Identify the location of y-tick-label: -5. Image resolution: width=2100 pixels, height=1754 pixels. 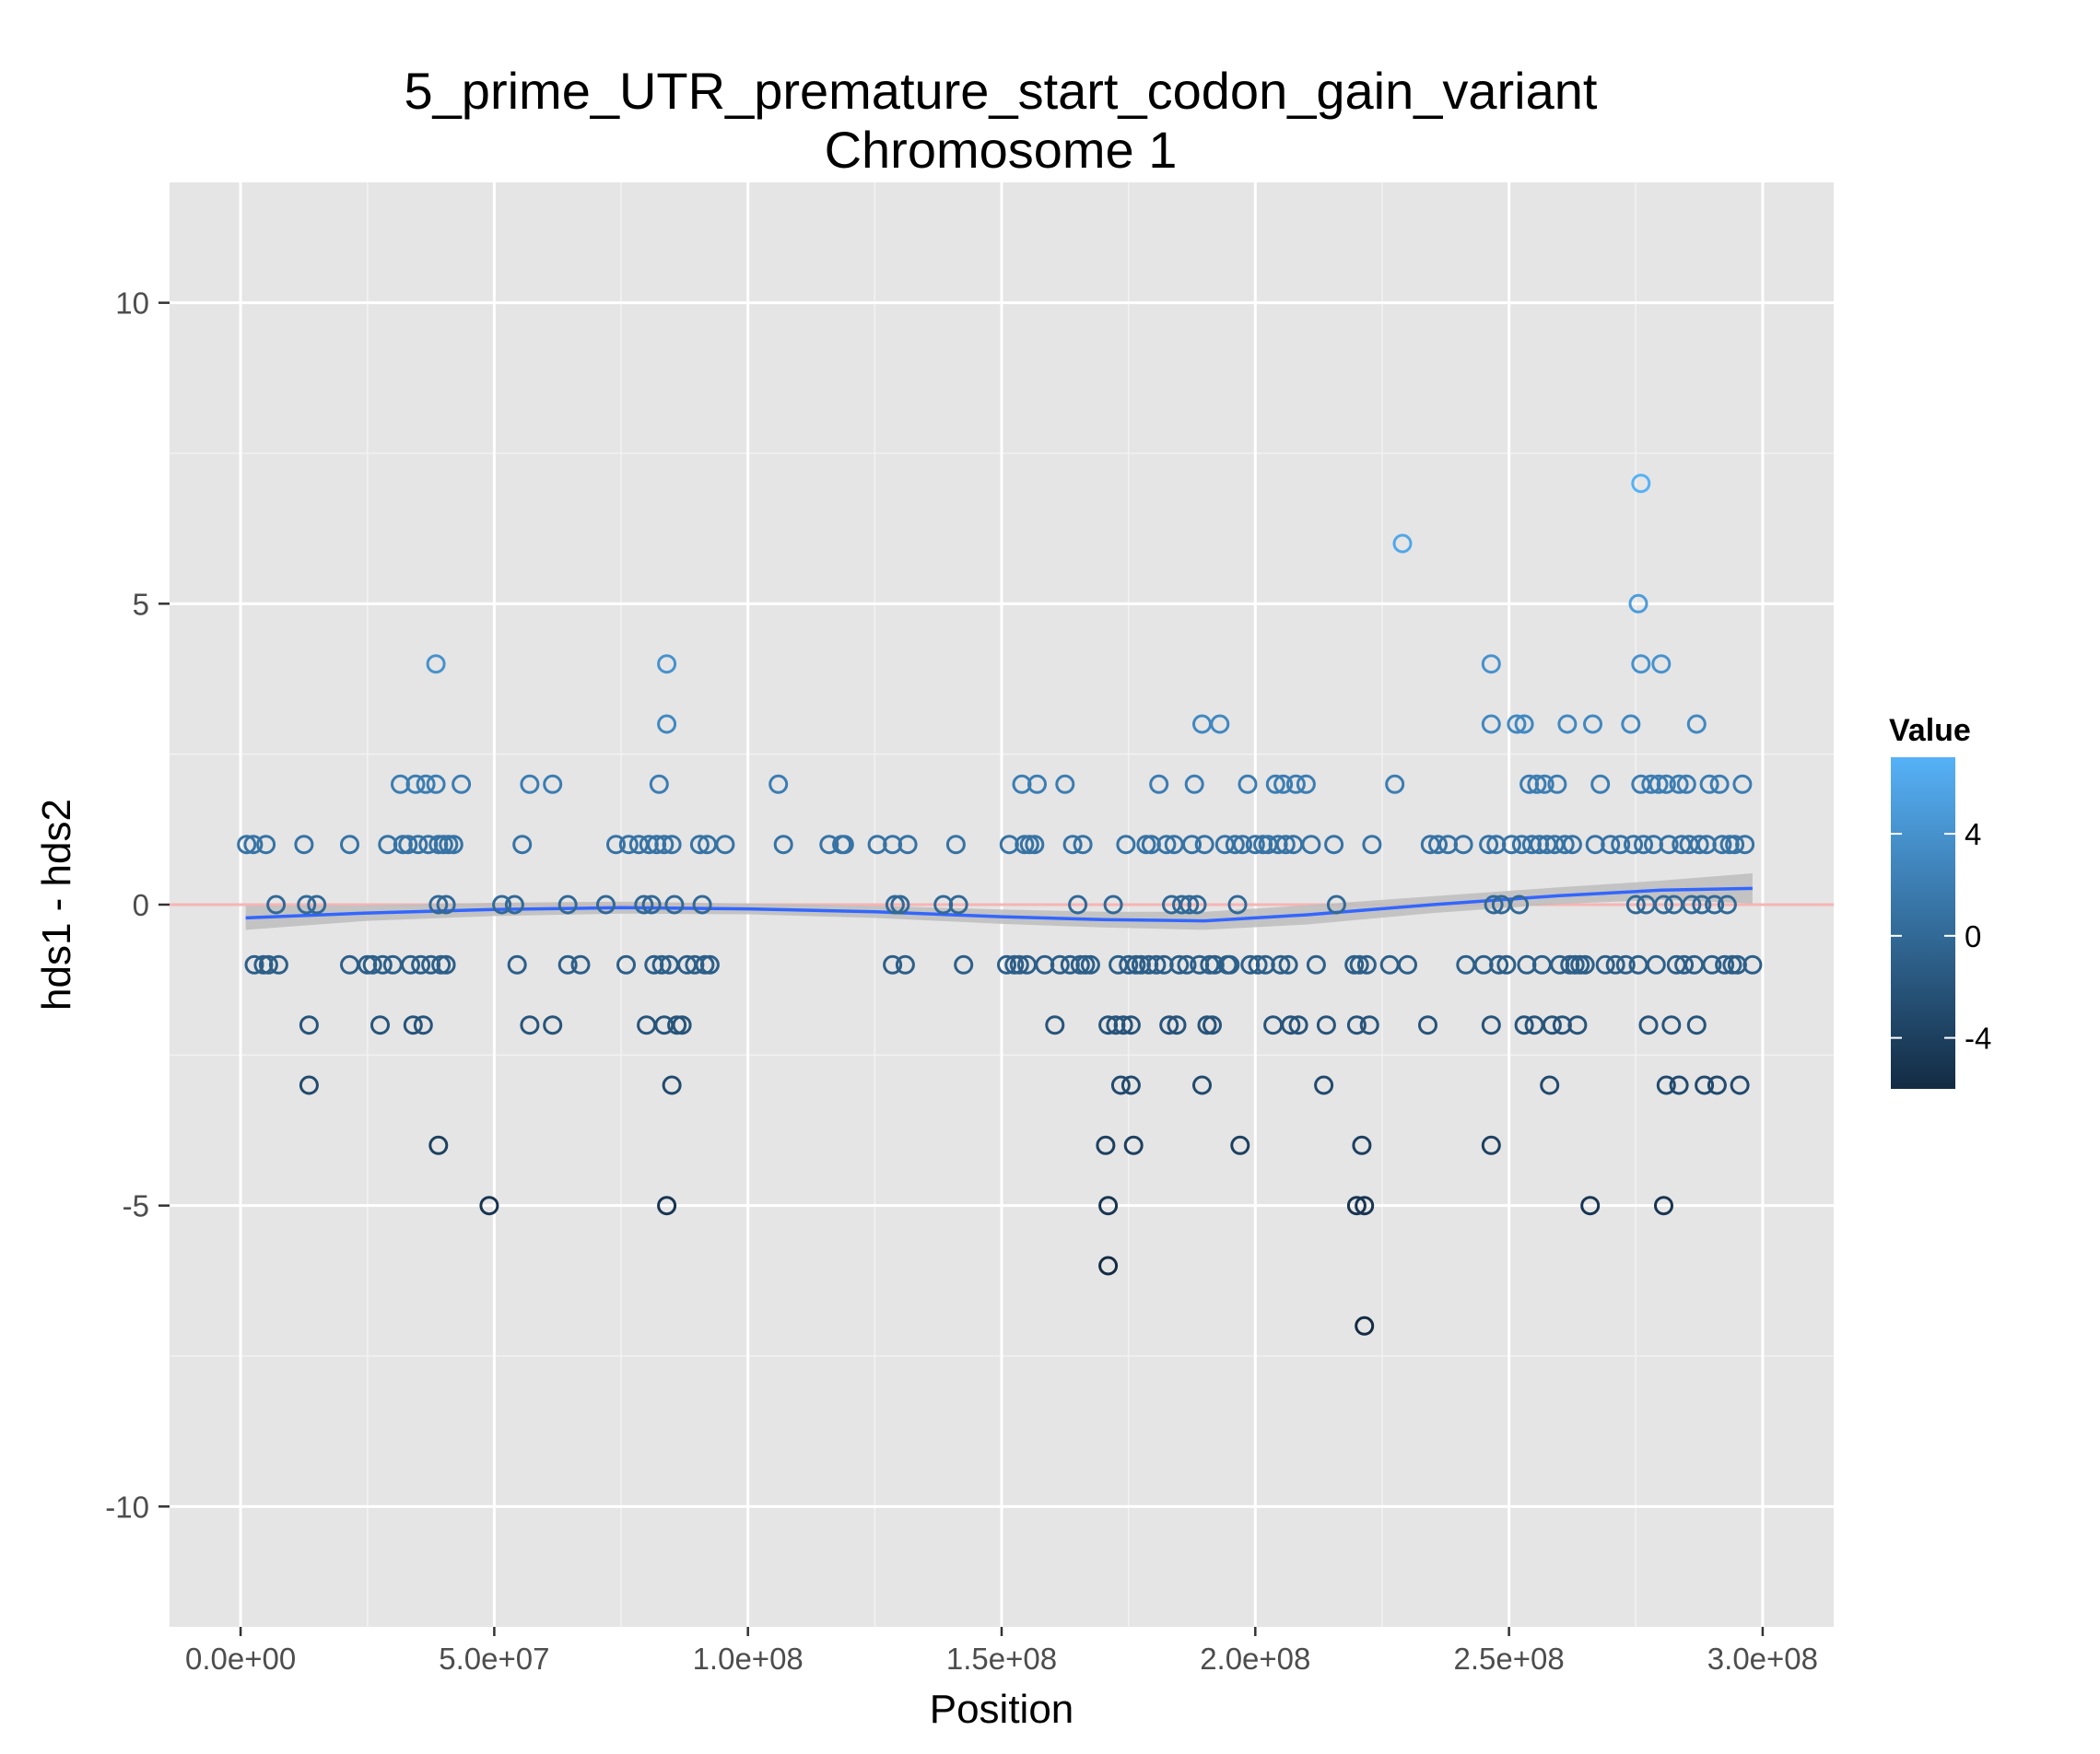
(136, 1206).